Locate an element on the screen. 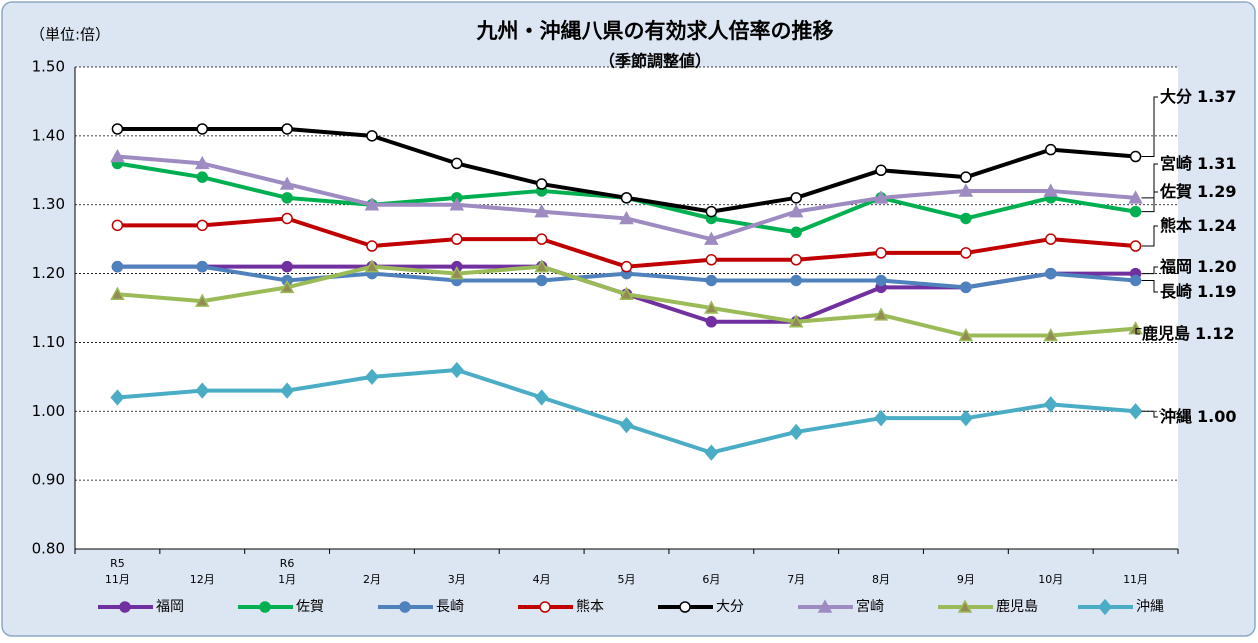 This screenshot has width=1258, height=643. end-label: 大分 1.37 is located at coordinates (1198, 96).